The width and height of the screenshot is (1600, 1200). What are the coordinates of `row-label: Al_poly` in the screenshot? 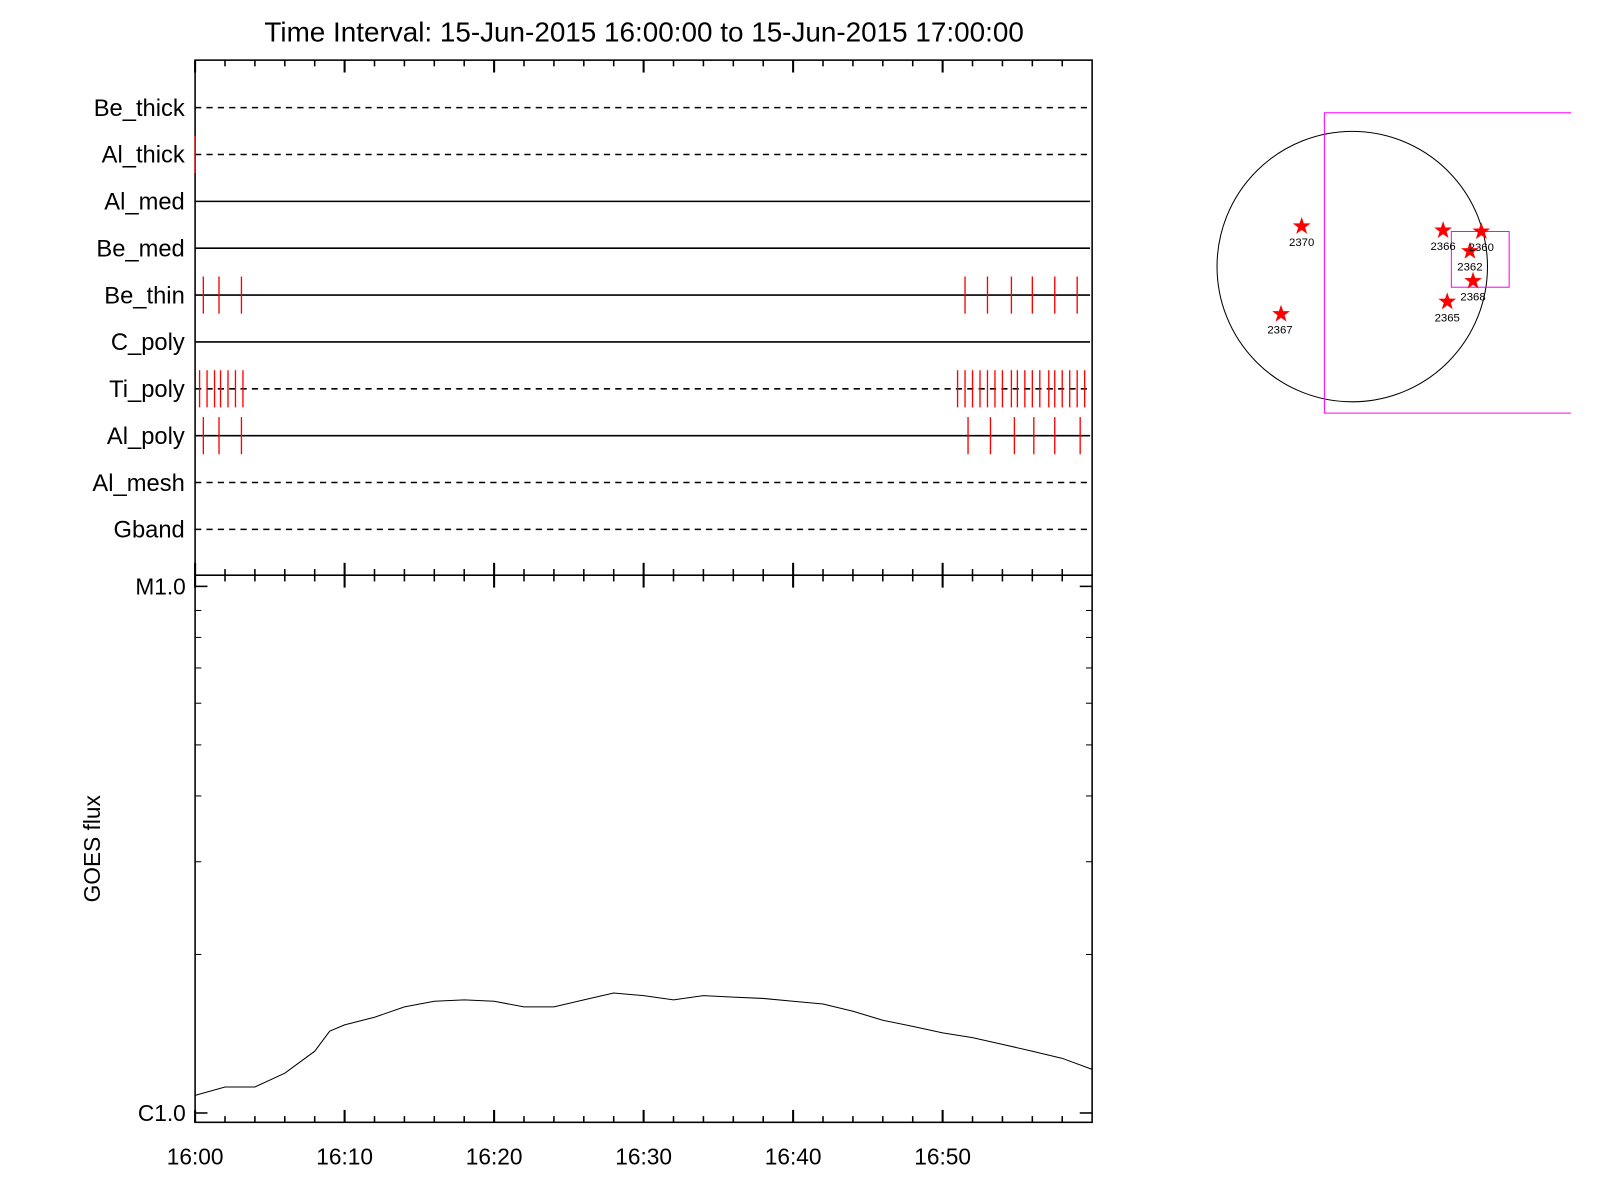 It's located at (146, 437).